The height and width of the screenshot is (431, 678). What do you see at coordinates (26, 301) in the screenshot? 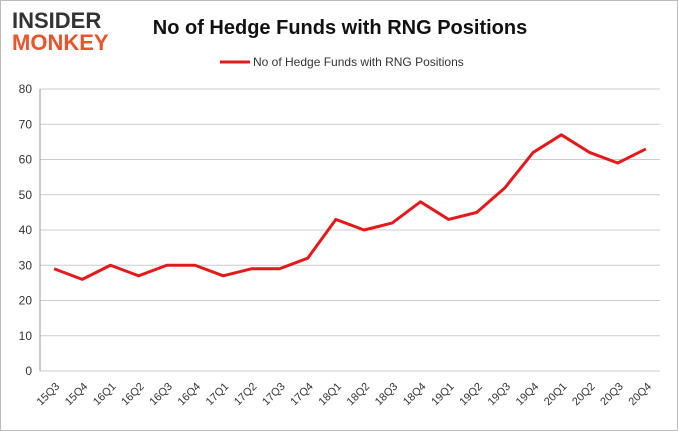
I see `y-tick-label: 20` at bounding box center [26, 301].